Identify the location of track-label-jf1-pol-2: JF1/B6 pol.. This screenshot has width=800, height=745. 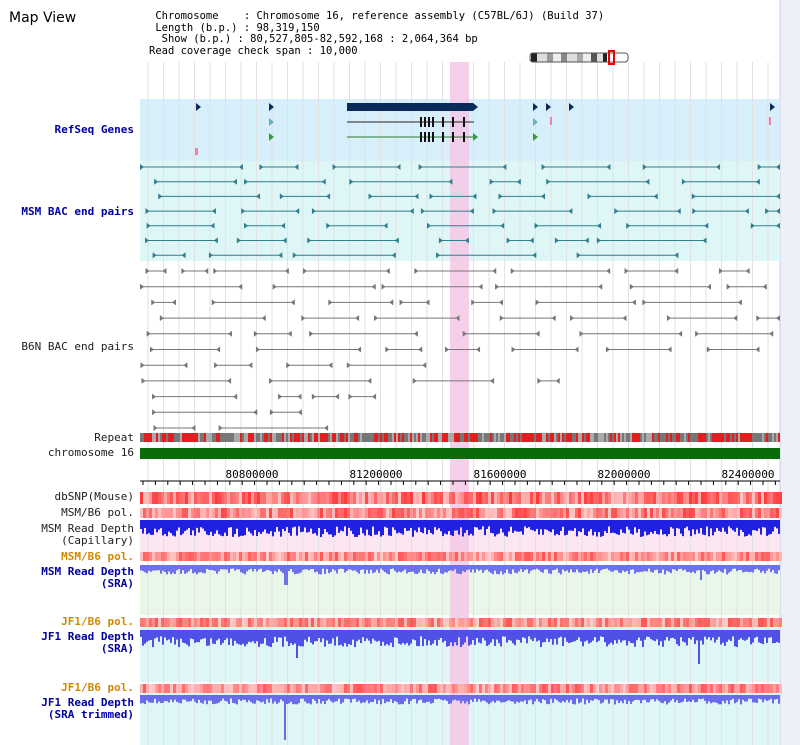
(97, 687).